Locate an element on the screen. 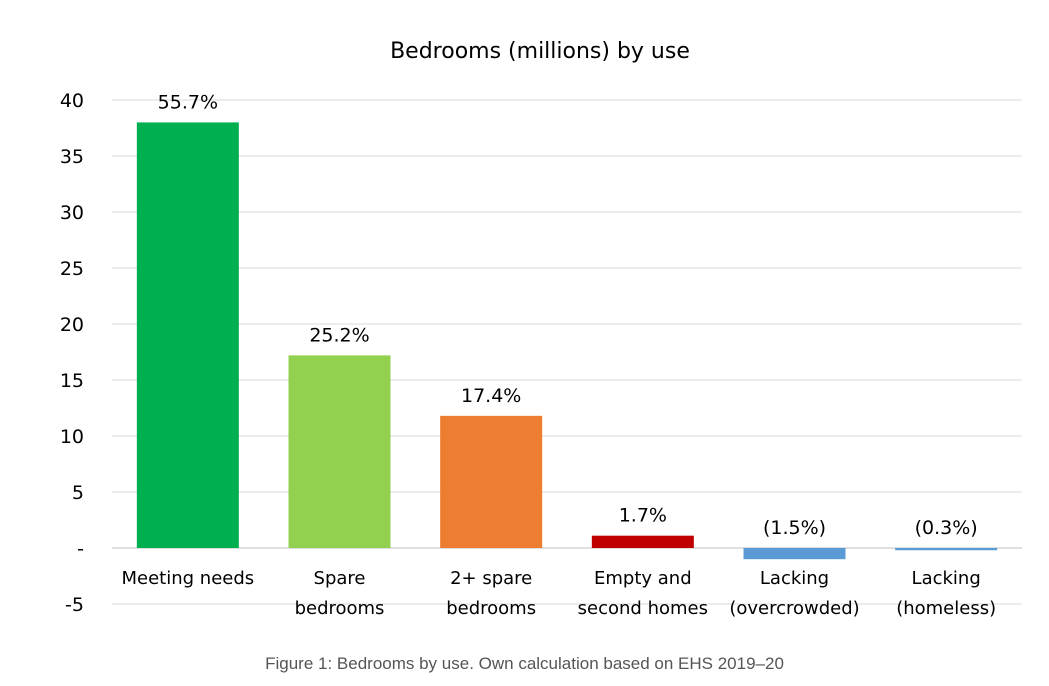 The height and width of the screenshot is (686, 1049). y-axis-ticks: 40 35 30 25 20 15 10 5 - -5 is located at coordinates (72, 353).